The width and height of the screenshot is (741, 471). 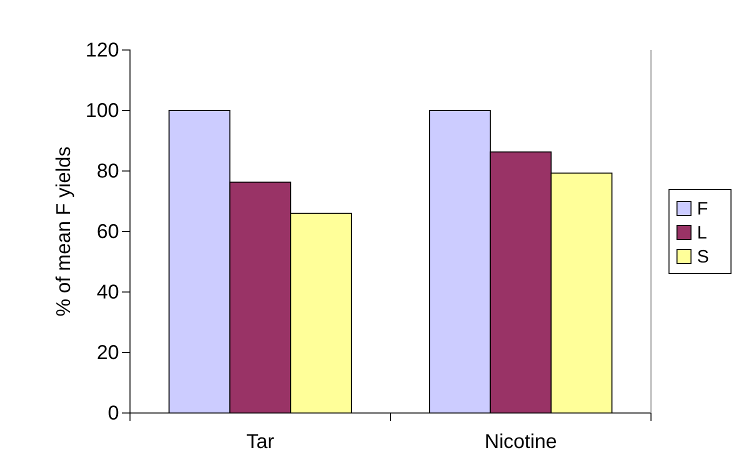 What do you see at coordinates (102, 111) in the screenshot?
I see `y-tick-label: 100` at bounding box center [102, 111].